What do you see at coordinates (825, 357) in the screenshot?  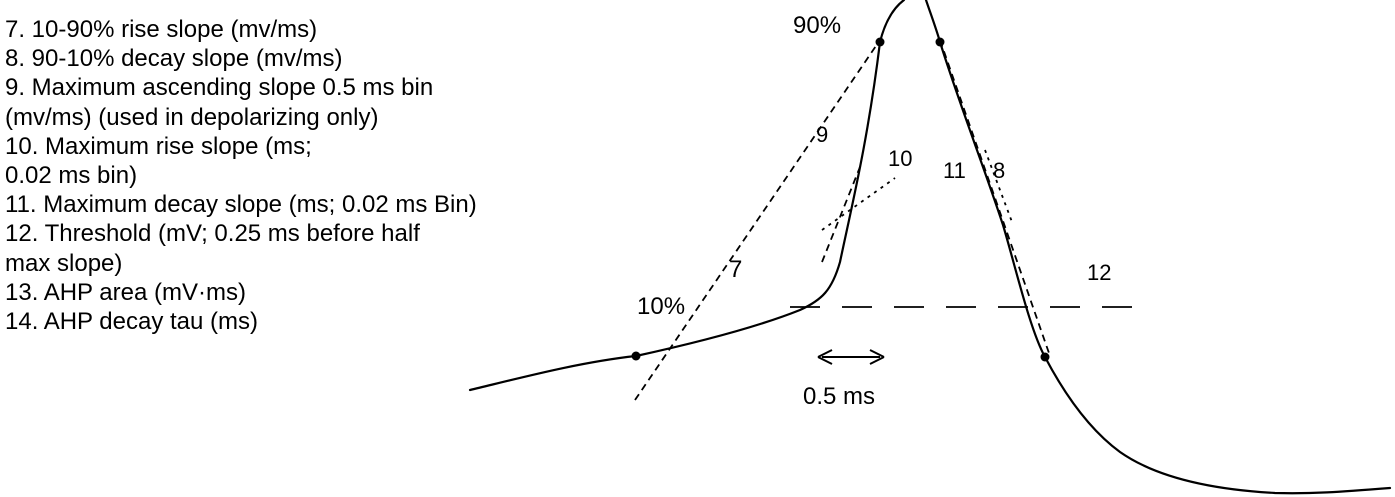 I see `bin-arrow-left-head` at bounding box center [825, 357].